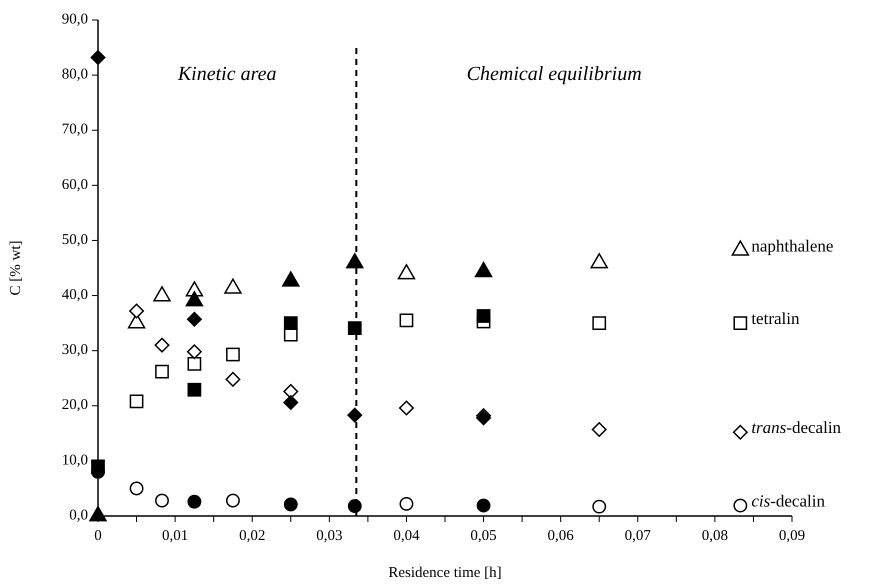 Image resolution: width=885 pixels, height=587 pixels. Describe the element at coordinates (406, 536) in the screenshot. I see `x-tick-label: 0,04` at that location.